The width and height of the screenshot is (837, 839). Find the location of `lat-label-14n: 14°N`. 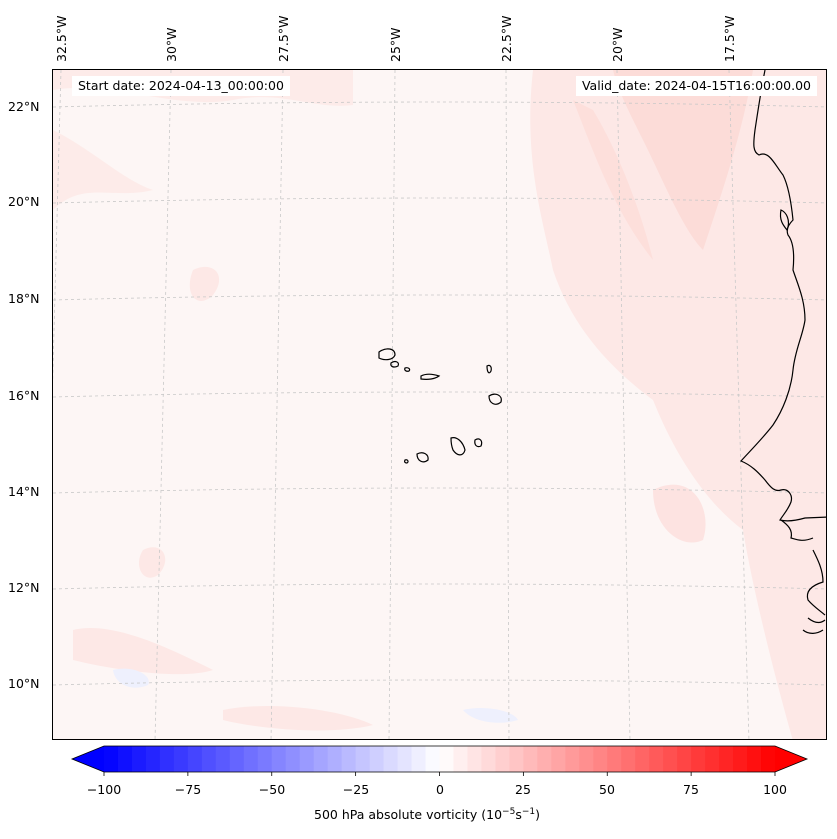

lat-label-14n: 14°N is located at coordinates (24, 491).